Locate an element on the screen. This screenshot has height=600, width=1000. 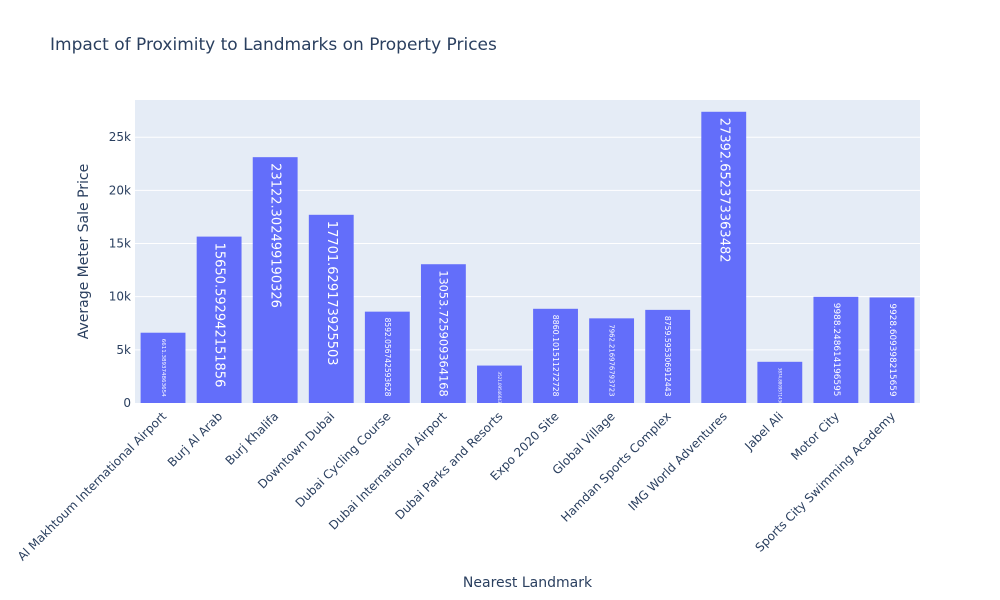
x-tick-label: Al Makhtoum International Airport is located at coordinates (92, 486).